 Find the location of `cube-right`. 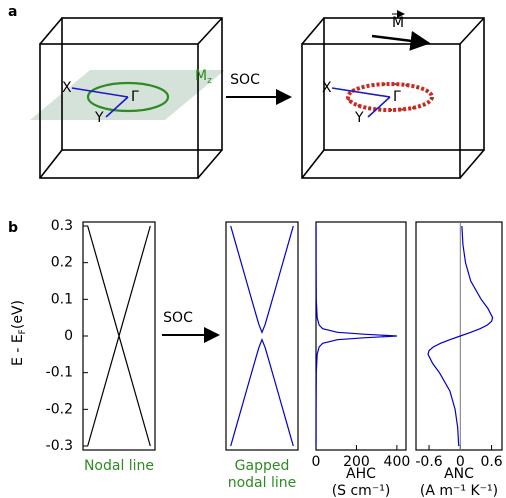

cube-right is located at coordinates (393, 94).